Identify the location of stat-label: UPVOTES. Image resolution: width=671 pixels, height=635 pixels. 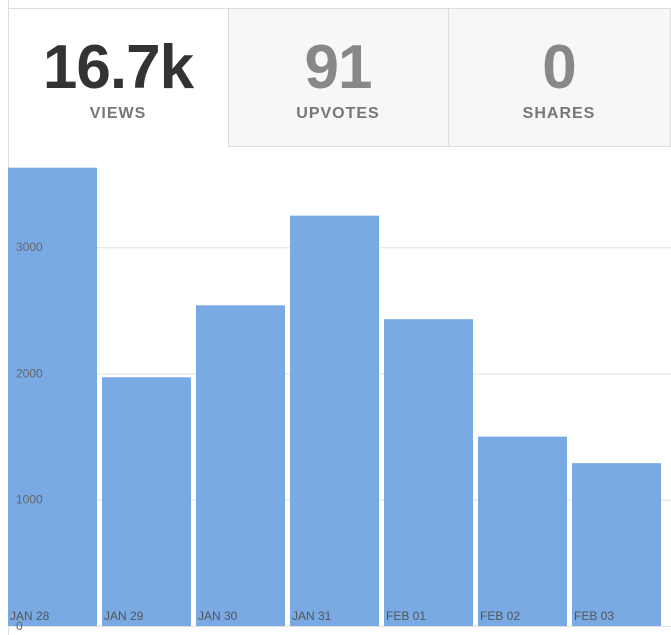
(337, 113).